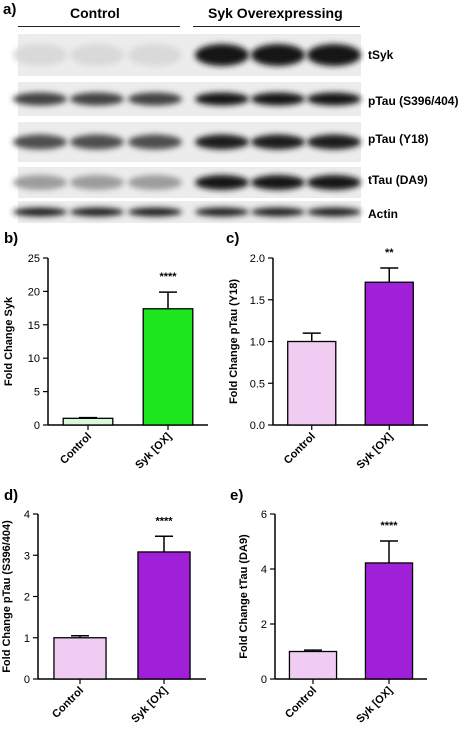 The height and width of the screenshot is (733, 472). I want to click on group-label-syk-ox: Syk Overexpressing, so click(275, 13).